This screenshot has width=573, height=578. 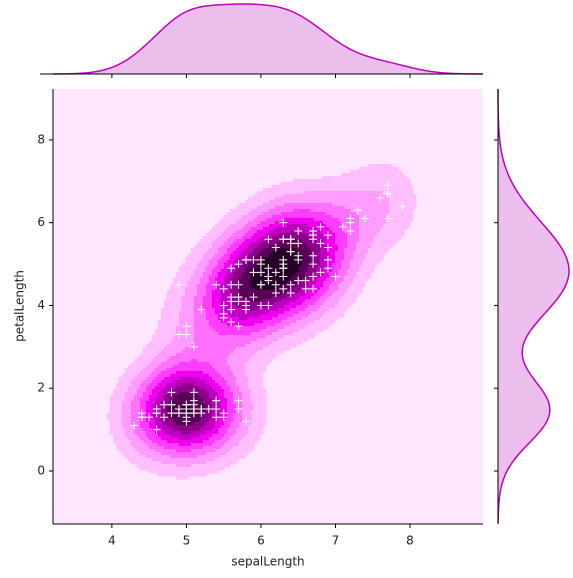 What do you see at coordinates (267, 562) in the screenshot?
I see `x-axis-label: sepalLength` at bounding box center [267, 562].